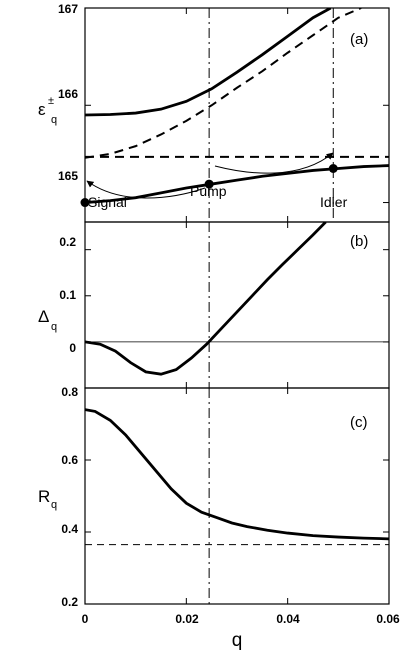  I want to click on xtick-label: 0.04, so click(288, 619).